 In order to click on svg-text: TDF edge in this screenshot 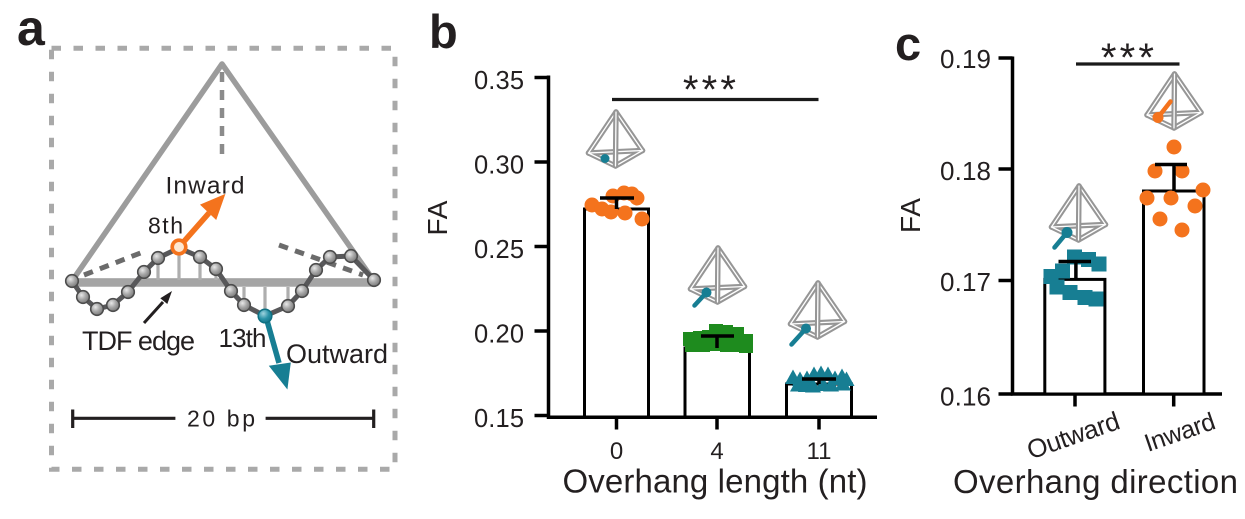, I will do `click(138, 341)`.